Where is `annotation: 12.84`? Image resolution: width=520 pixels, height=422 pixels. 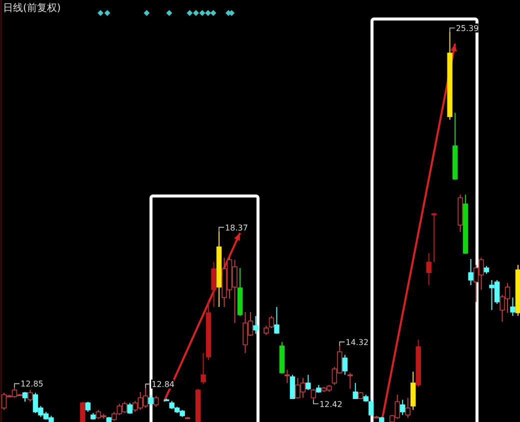
annotation: 12.84 is located at coordinates (163, 385).